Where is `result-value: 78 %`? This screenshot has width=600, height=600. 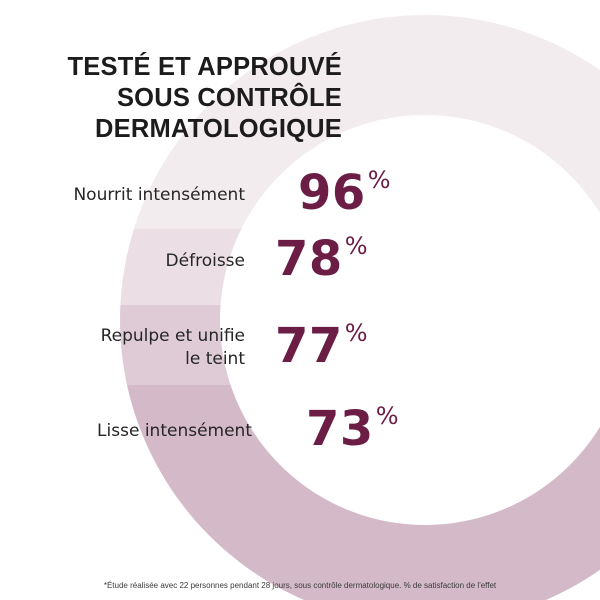 result-value: 78 % is located at coordinates (321, 259).